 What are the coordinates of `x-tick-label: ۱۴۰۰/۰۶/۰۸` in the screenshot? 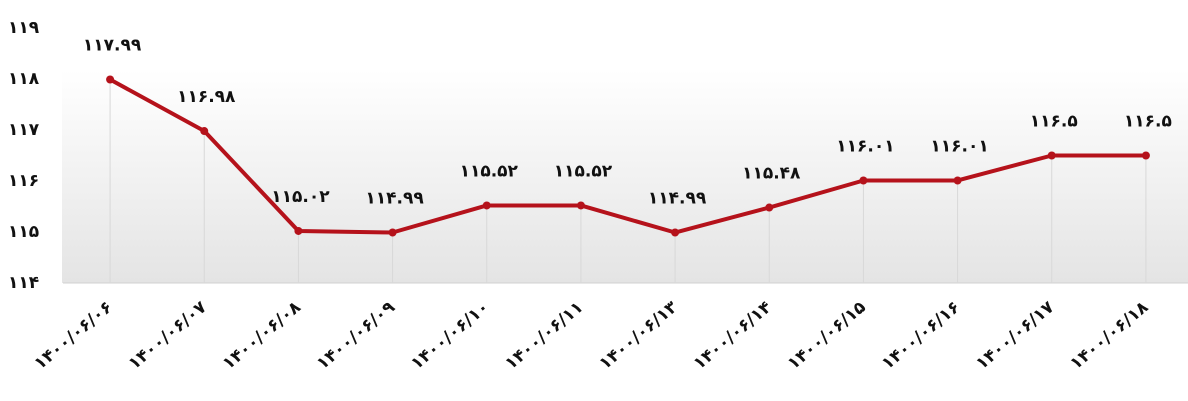 It's located at (262, 335).